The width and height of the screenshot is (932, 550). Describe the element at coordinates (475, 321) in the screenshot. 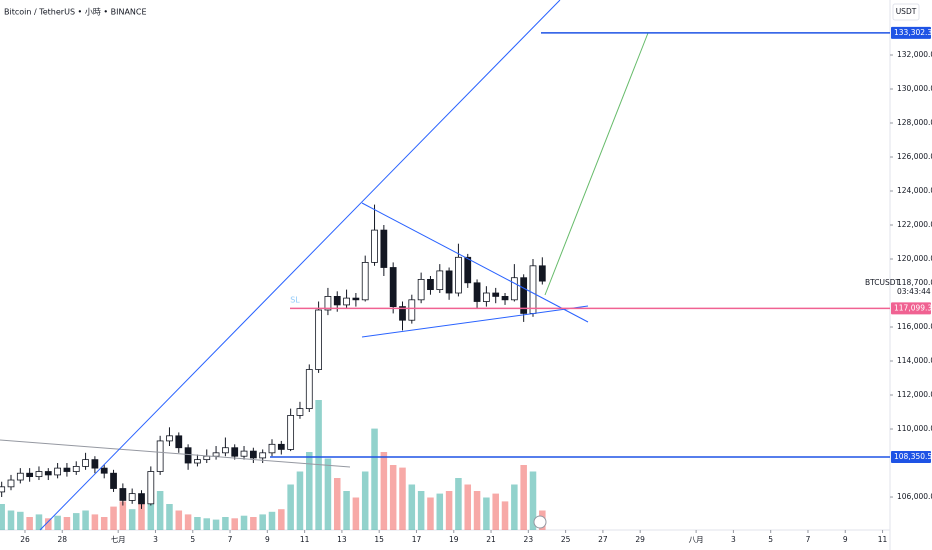

I see `triangle-lower` at that location.